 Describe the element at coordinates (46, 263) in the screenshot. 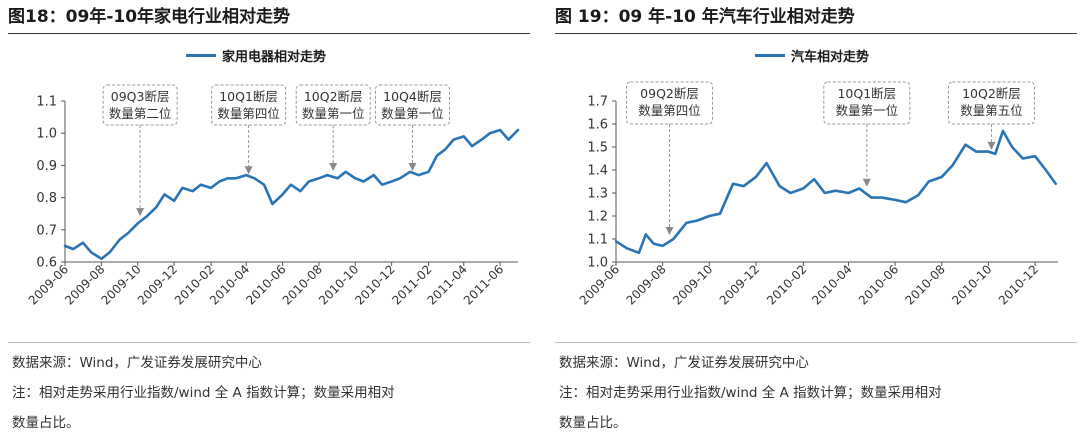

I see `y-tick-label: 0.6` at that location.